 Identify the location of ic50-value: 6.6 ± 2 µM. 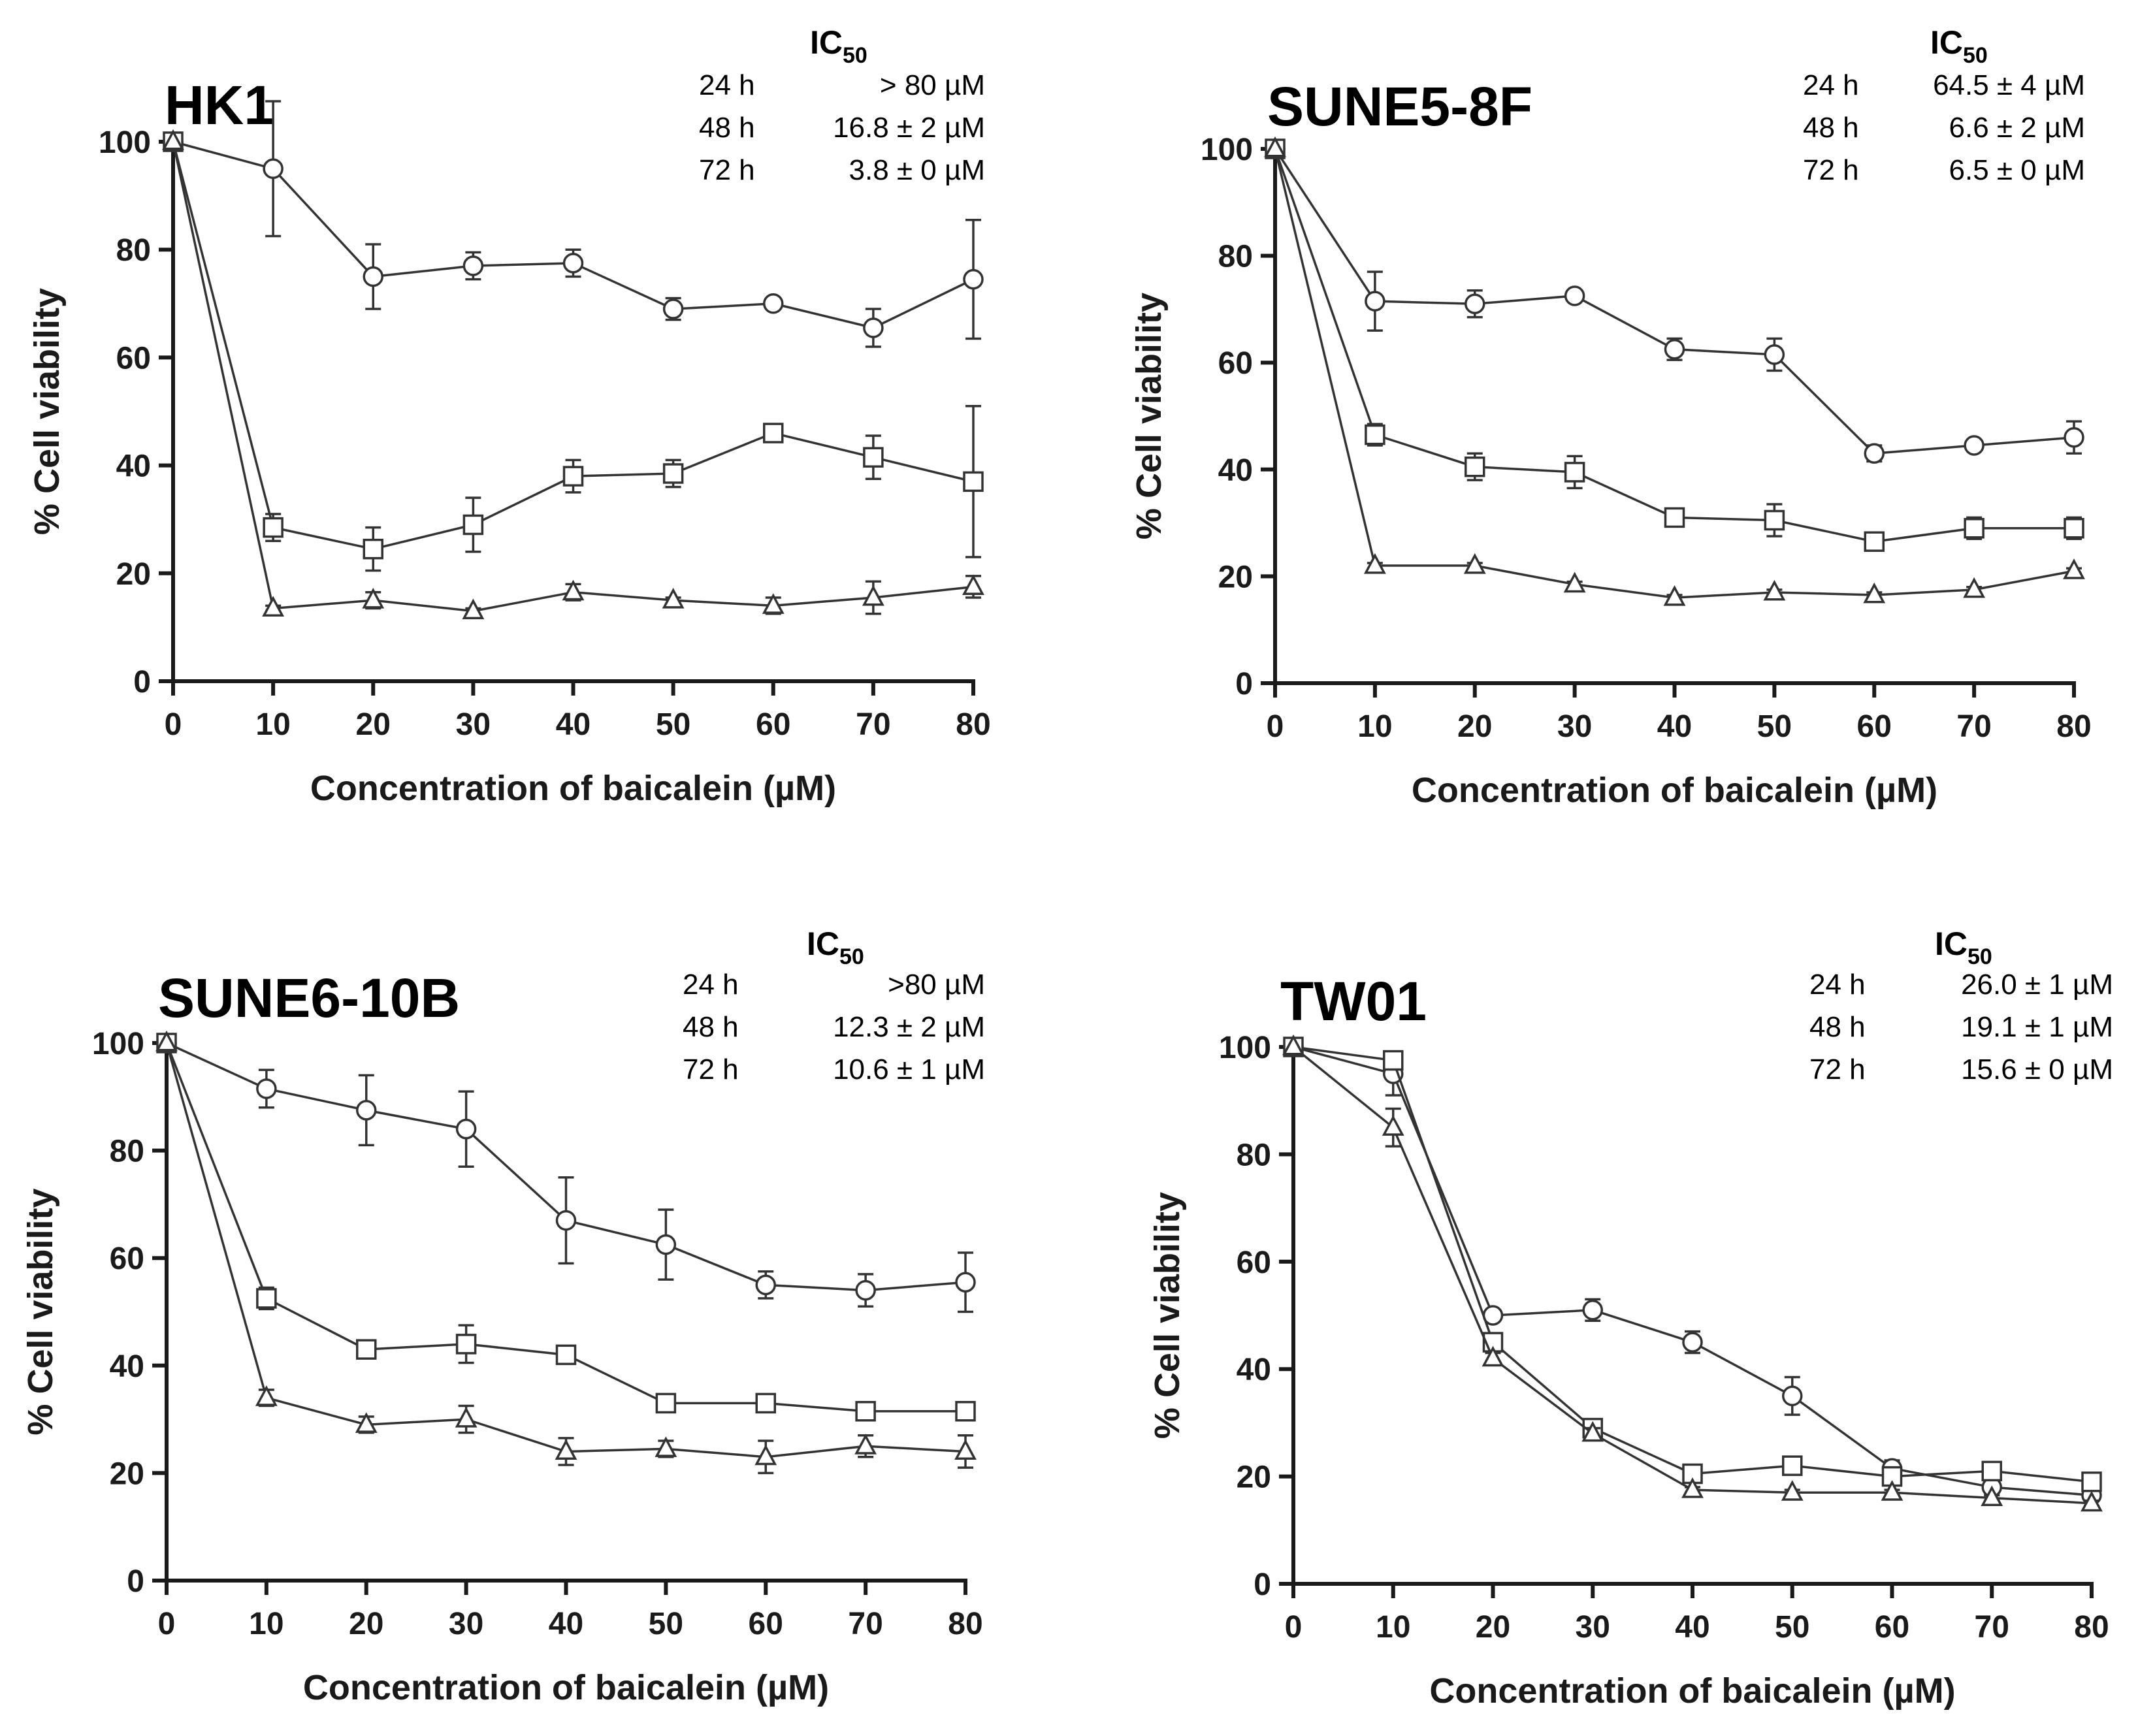
(2017, 128).